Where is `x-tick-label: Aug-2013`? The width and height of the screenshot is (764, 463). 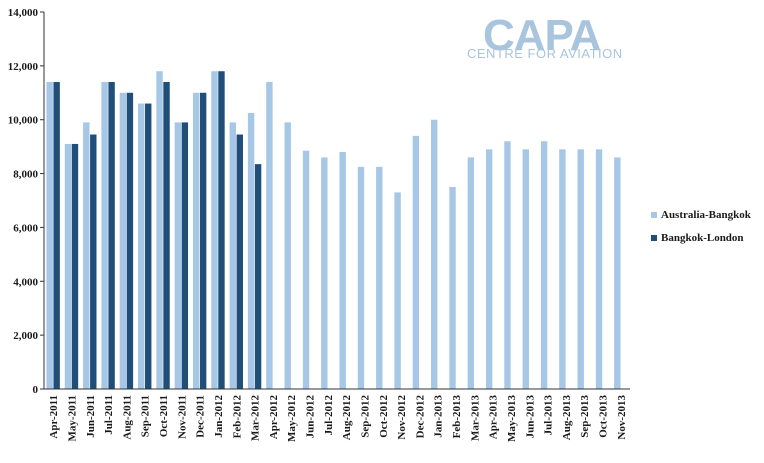
x-tick-label: Aug-2013 is located at coordinates (567, 418).